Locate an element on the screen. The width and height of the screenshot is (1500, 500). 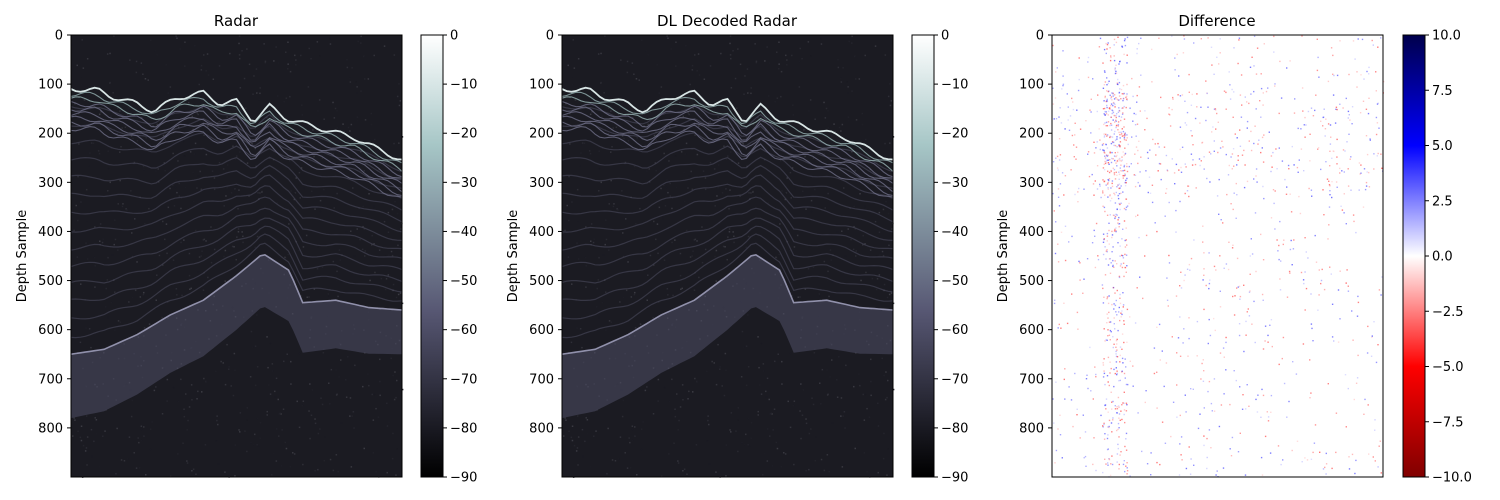
englacial-layer is located at coordinates (236, 263).